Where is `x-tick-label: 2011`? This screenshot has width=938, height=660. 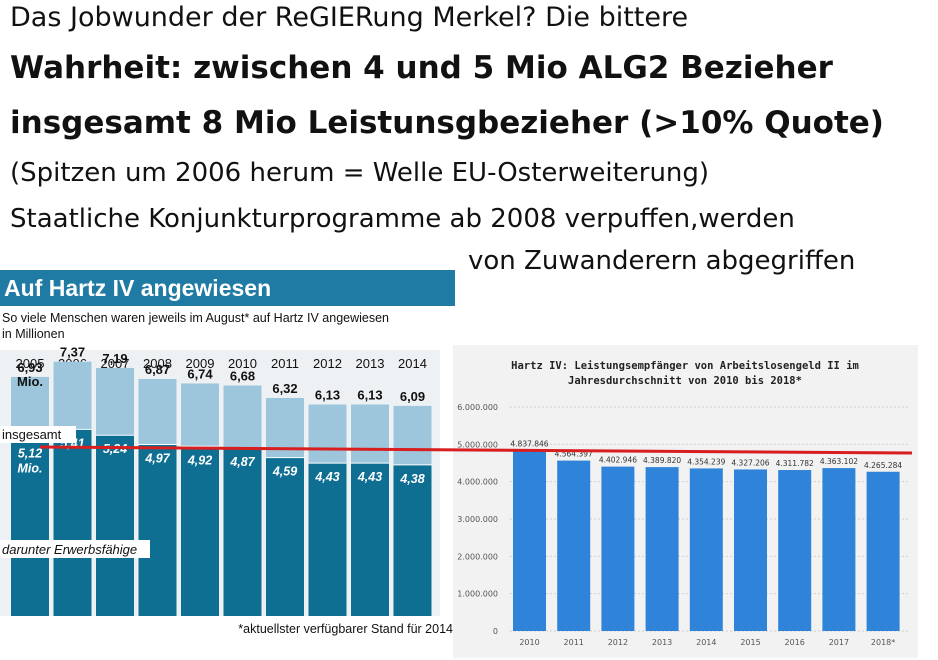 x-tick-label: 2011 is located at coordinates (574, 642).